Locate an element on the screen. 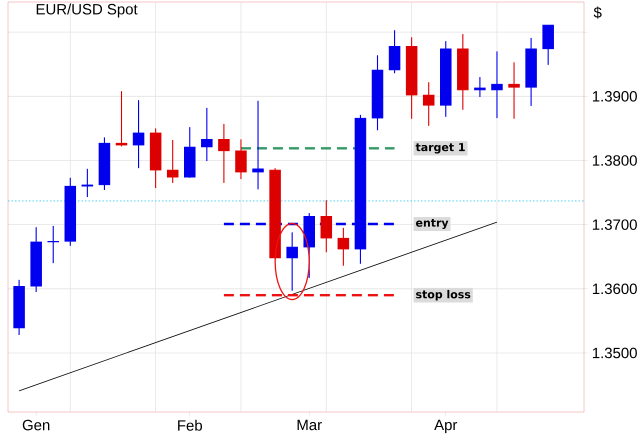  x-tick-label: Mar is located at coordinates (310, 425).